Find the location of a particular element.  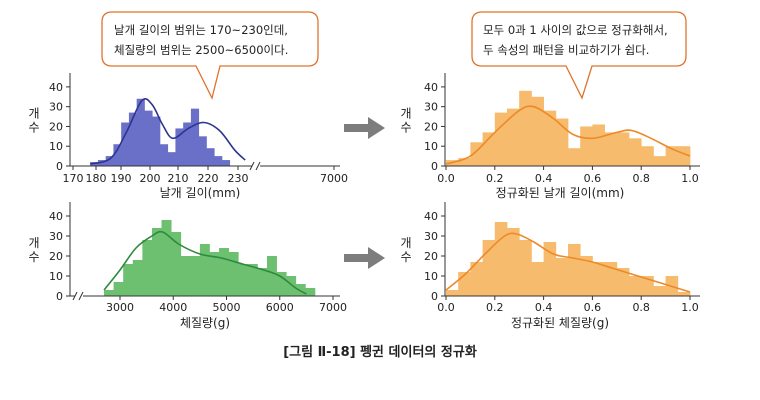

flipper_norm-y-tick-label-30: 30 is located at coordinates (431, 107).